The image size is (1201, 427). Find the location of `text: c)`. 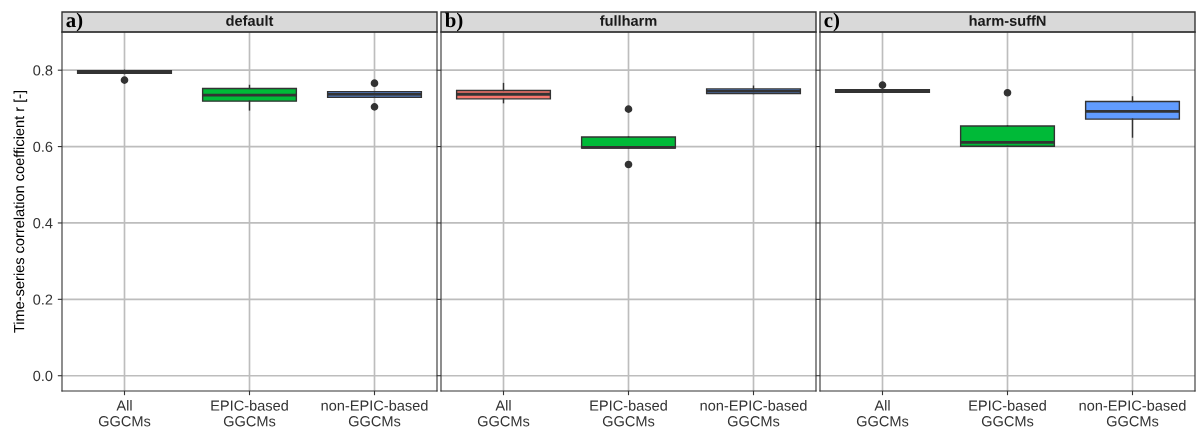

text: c) is located at coordinates (832, 22).